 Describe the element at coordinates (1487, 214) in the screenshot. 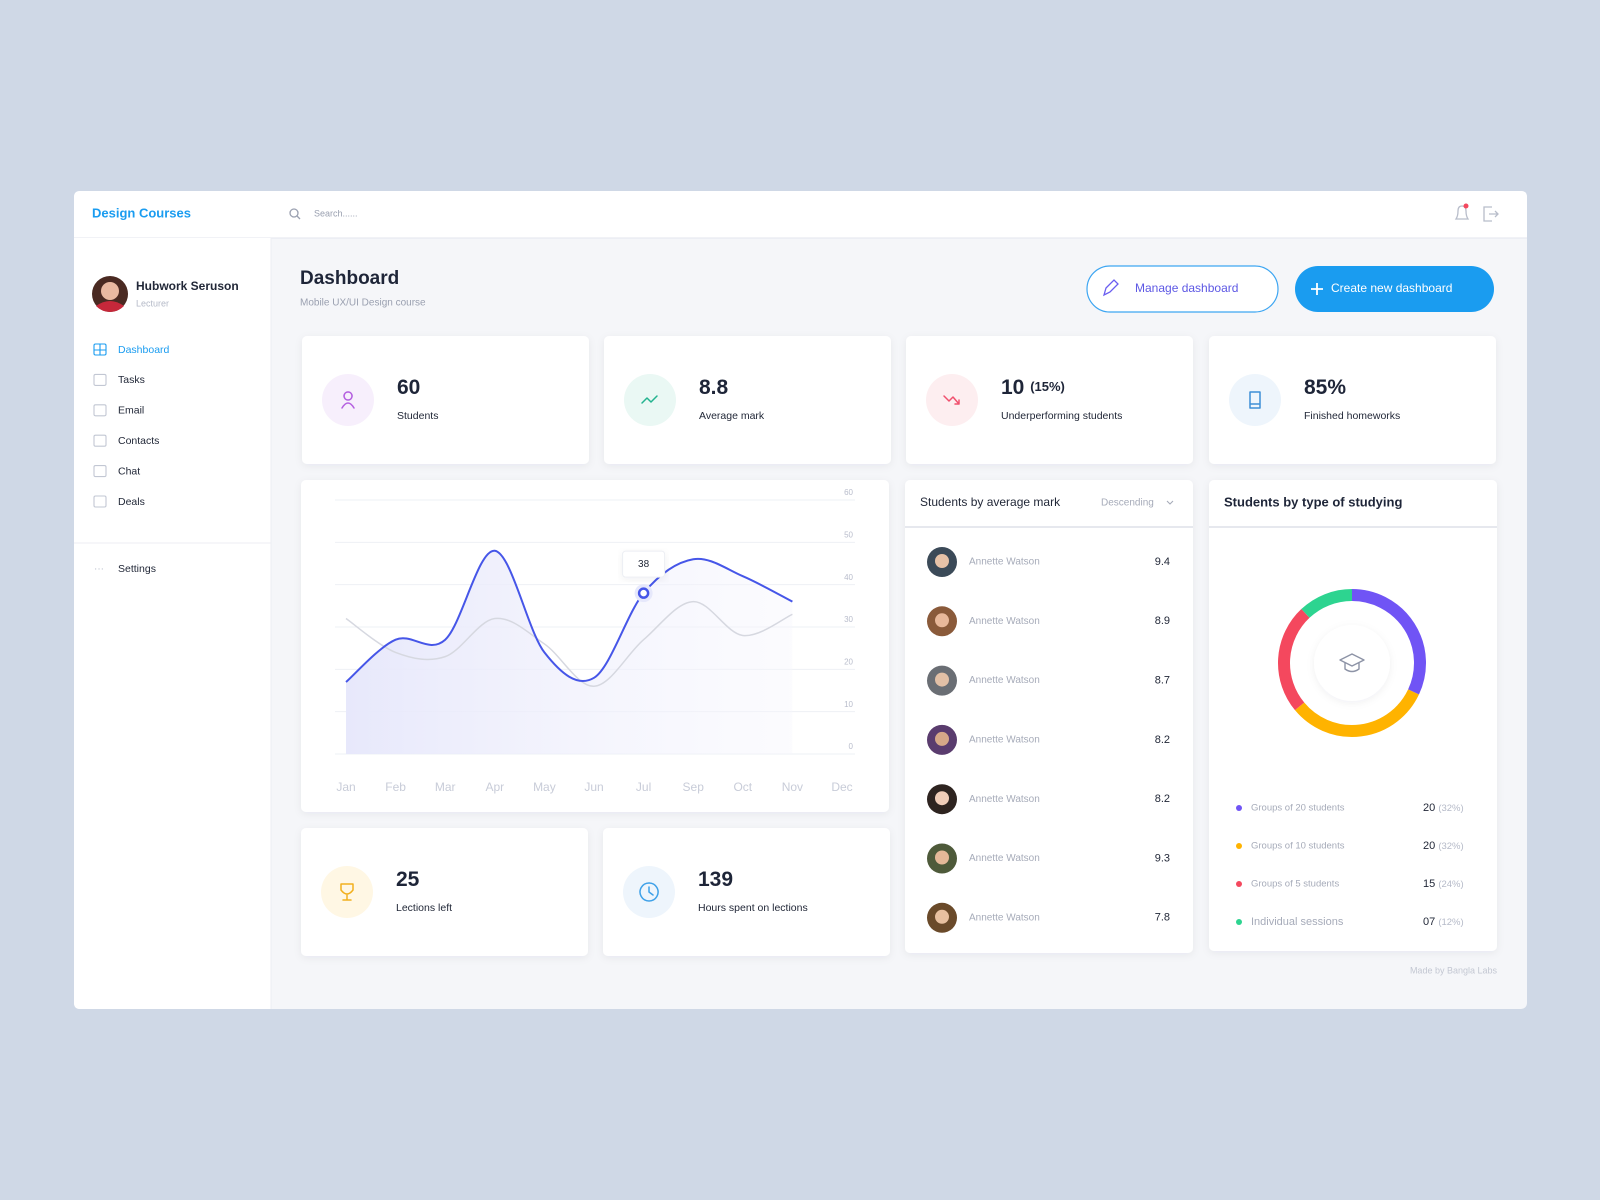

I see `logout-icon` at that location.